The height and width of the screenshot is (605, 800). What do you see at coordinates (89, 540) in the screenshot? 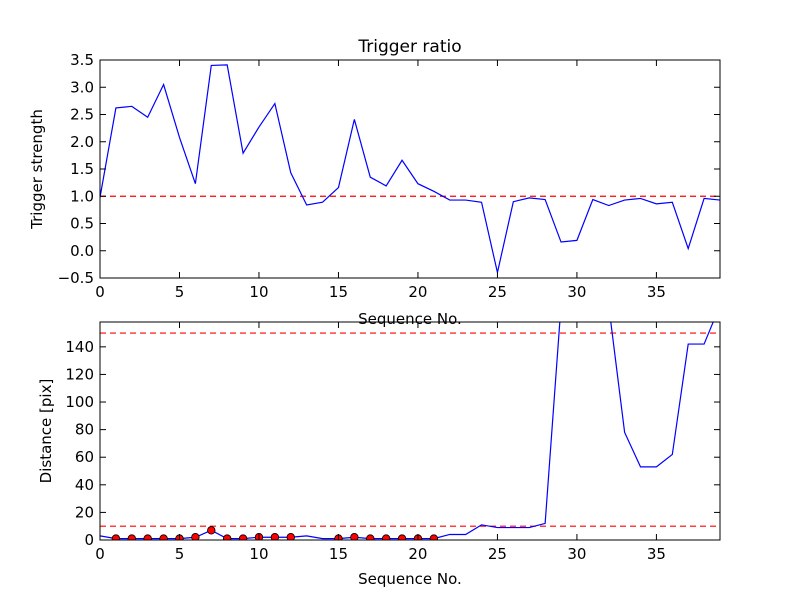
I see `y-tick-label: 0` at bounding box center [89, 540].